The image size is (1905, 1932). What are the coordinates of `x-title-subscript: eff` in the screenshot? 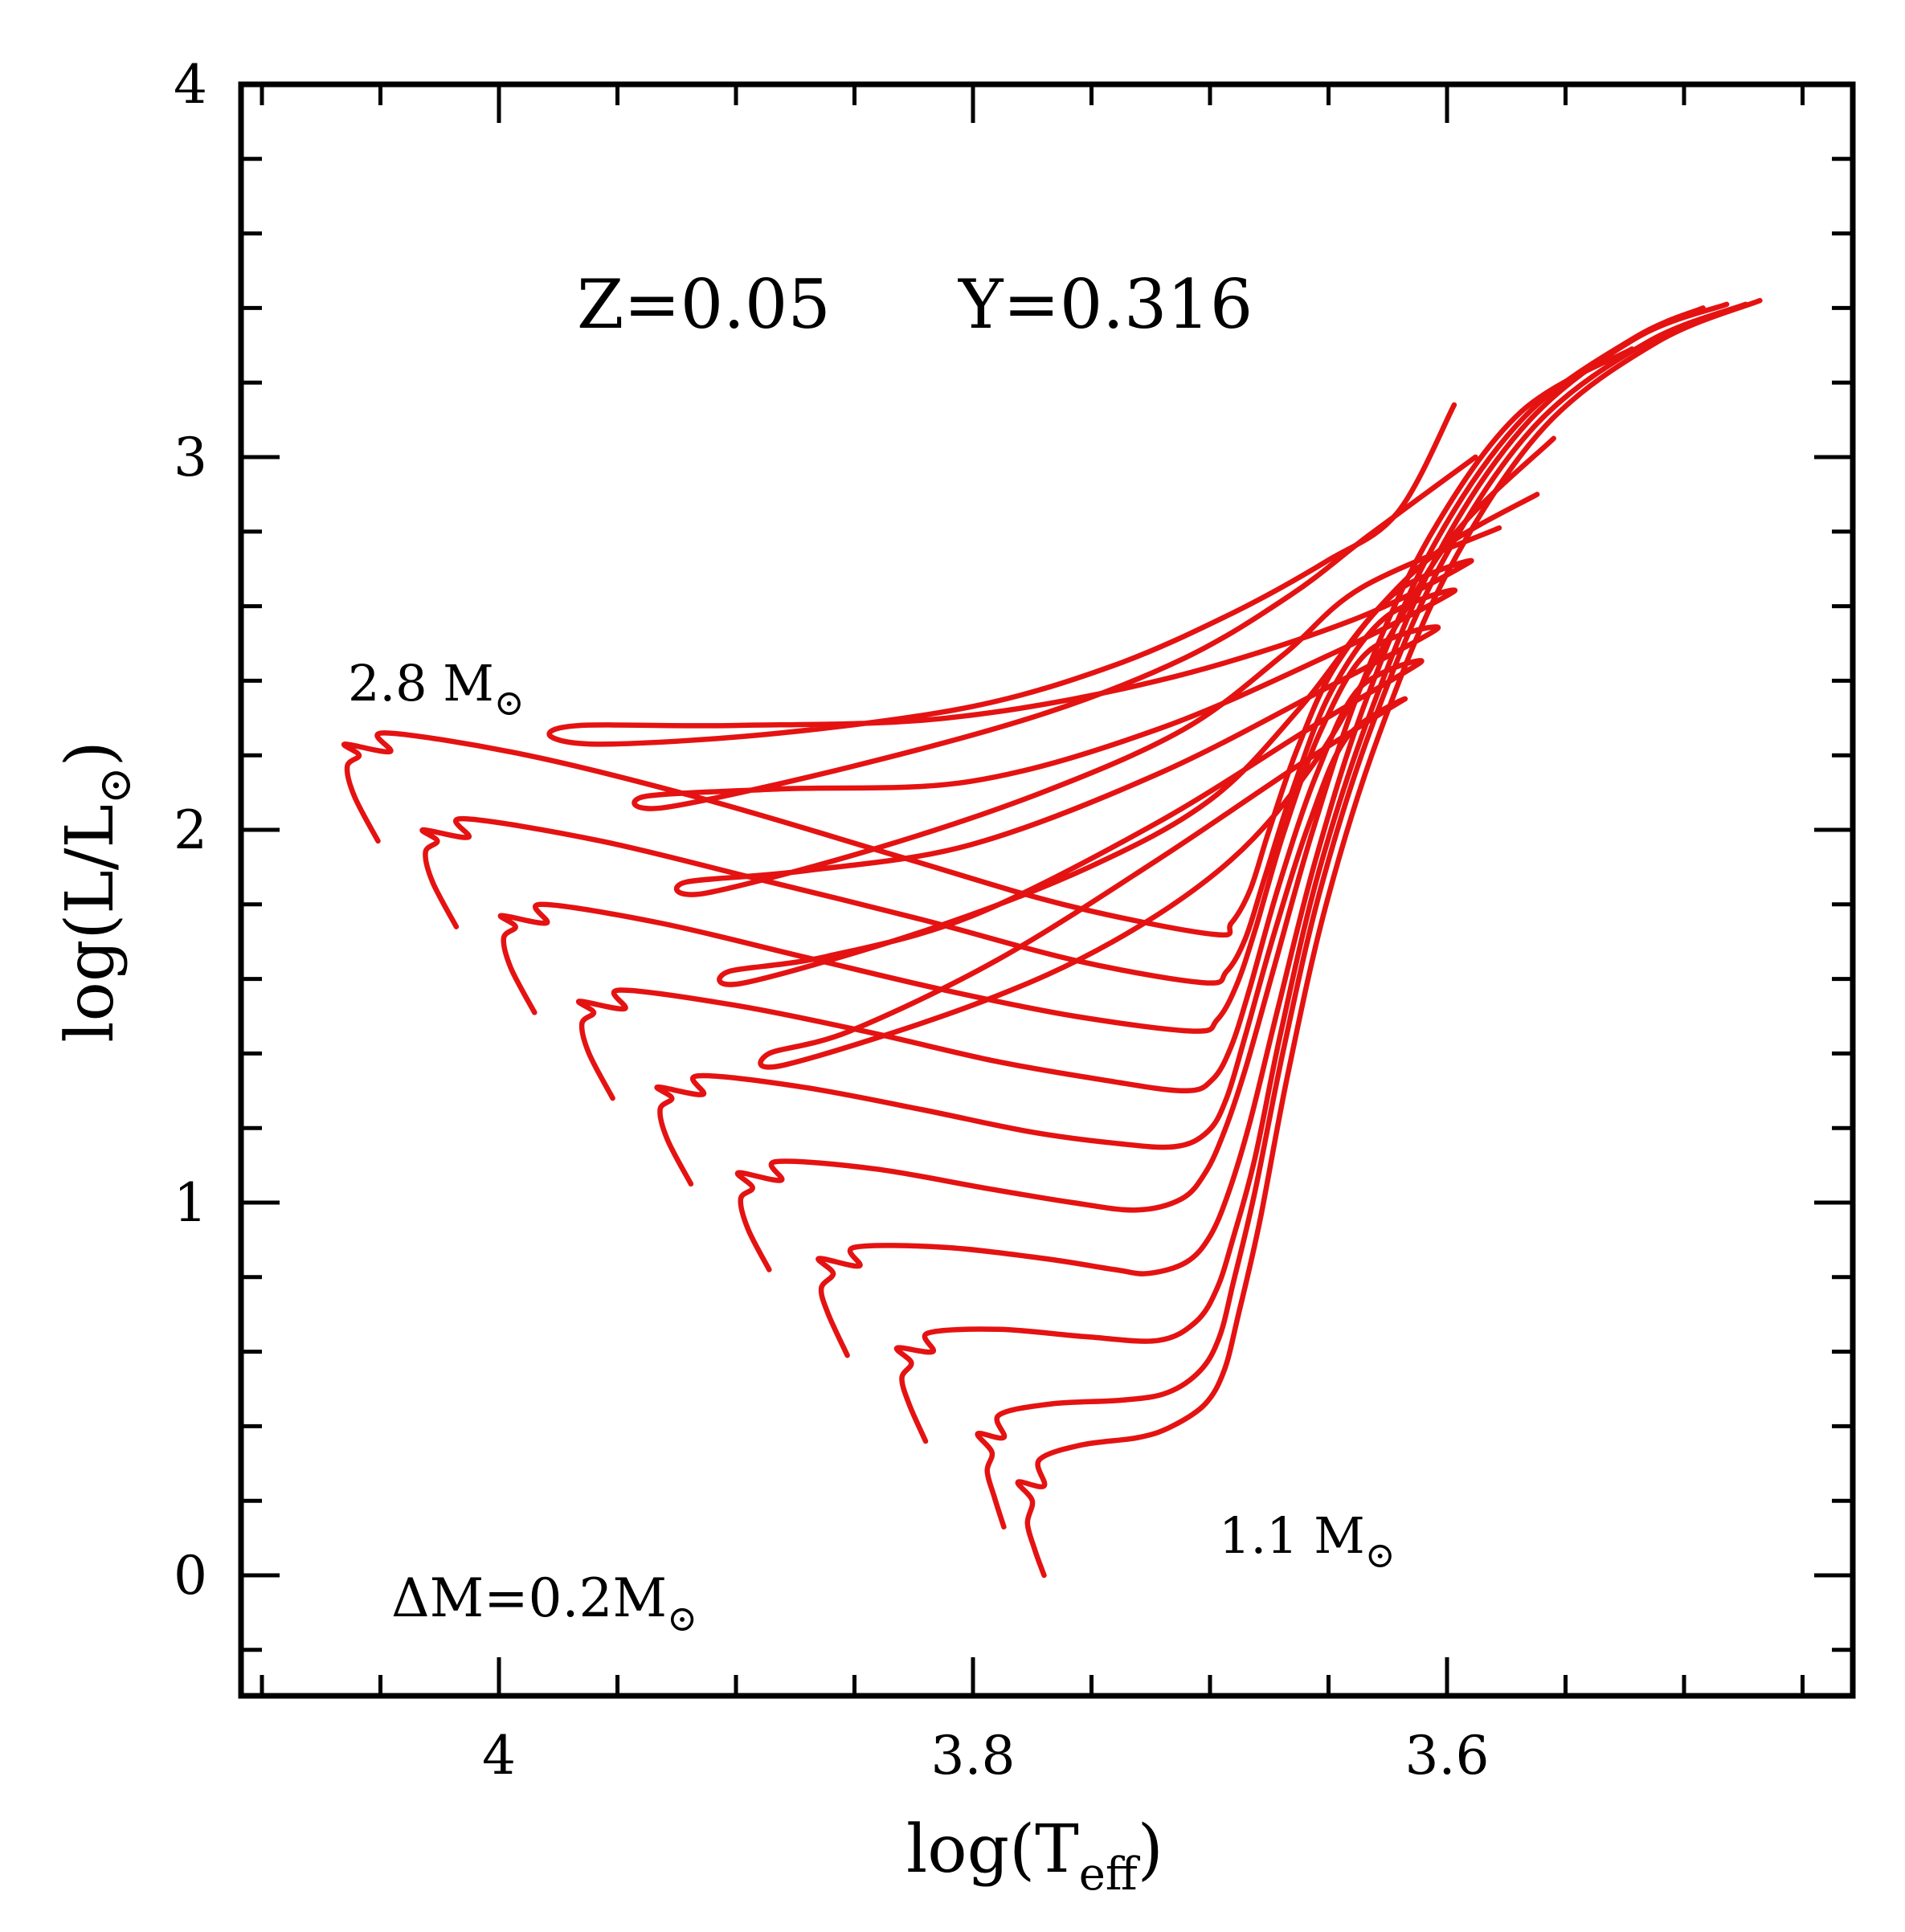 It's located at (1110, 1875).